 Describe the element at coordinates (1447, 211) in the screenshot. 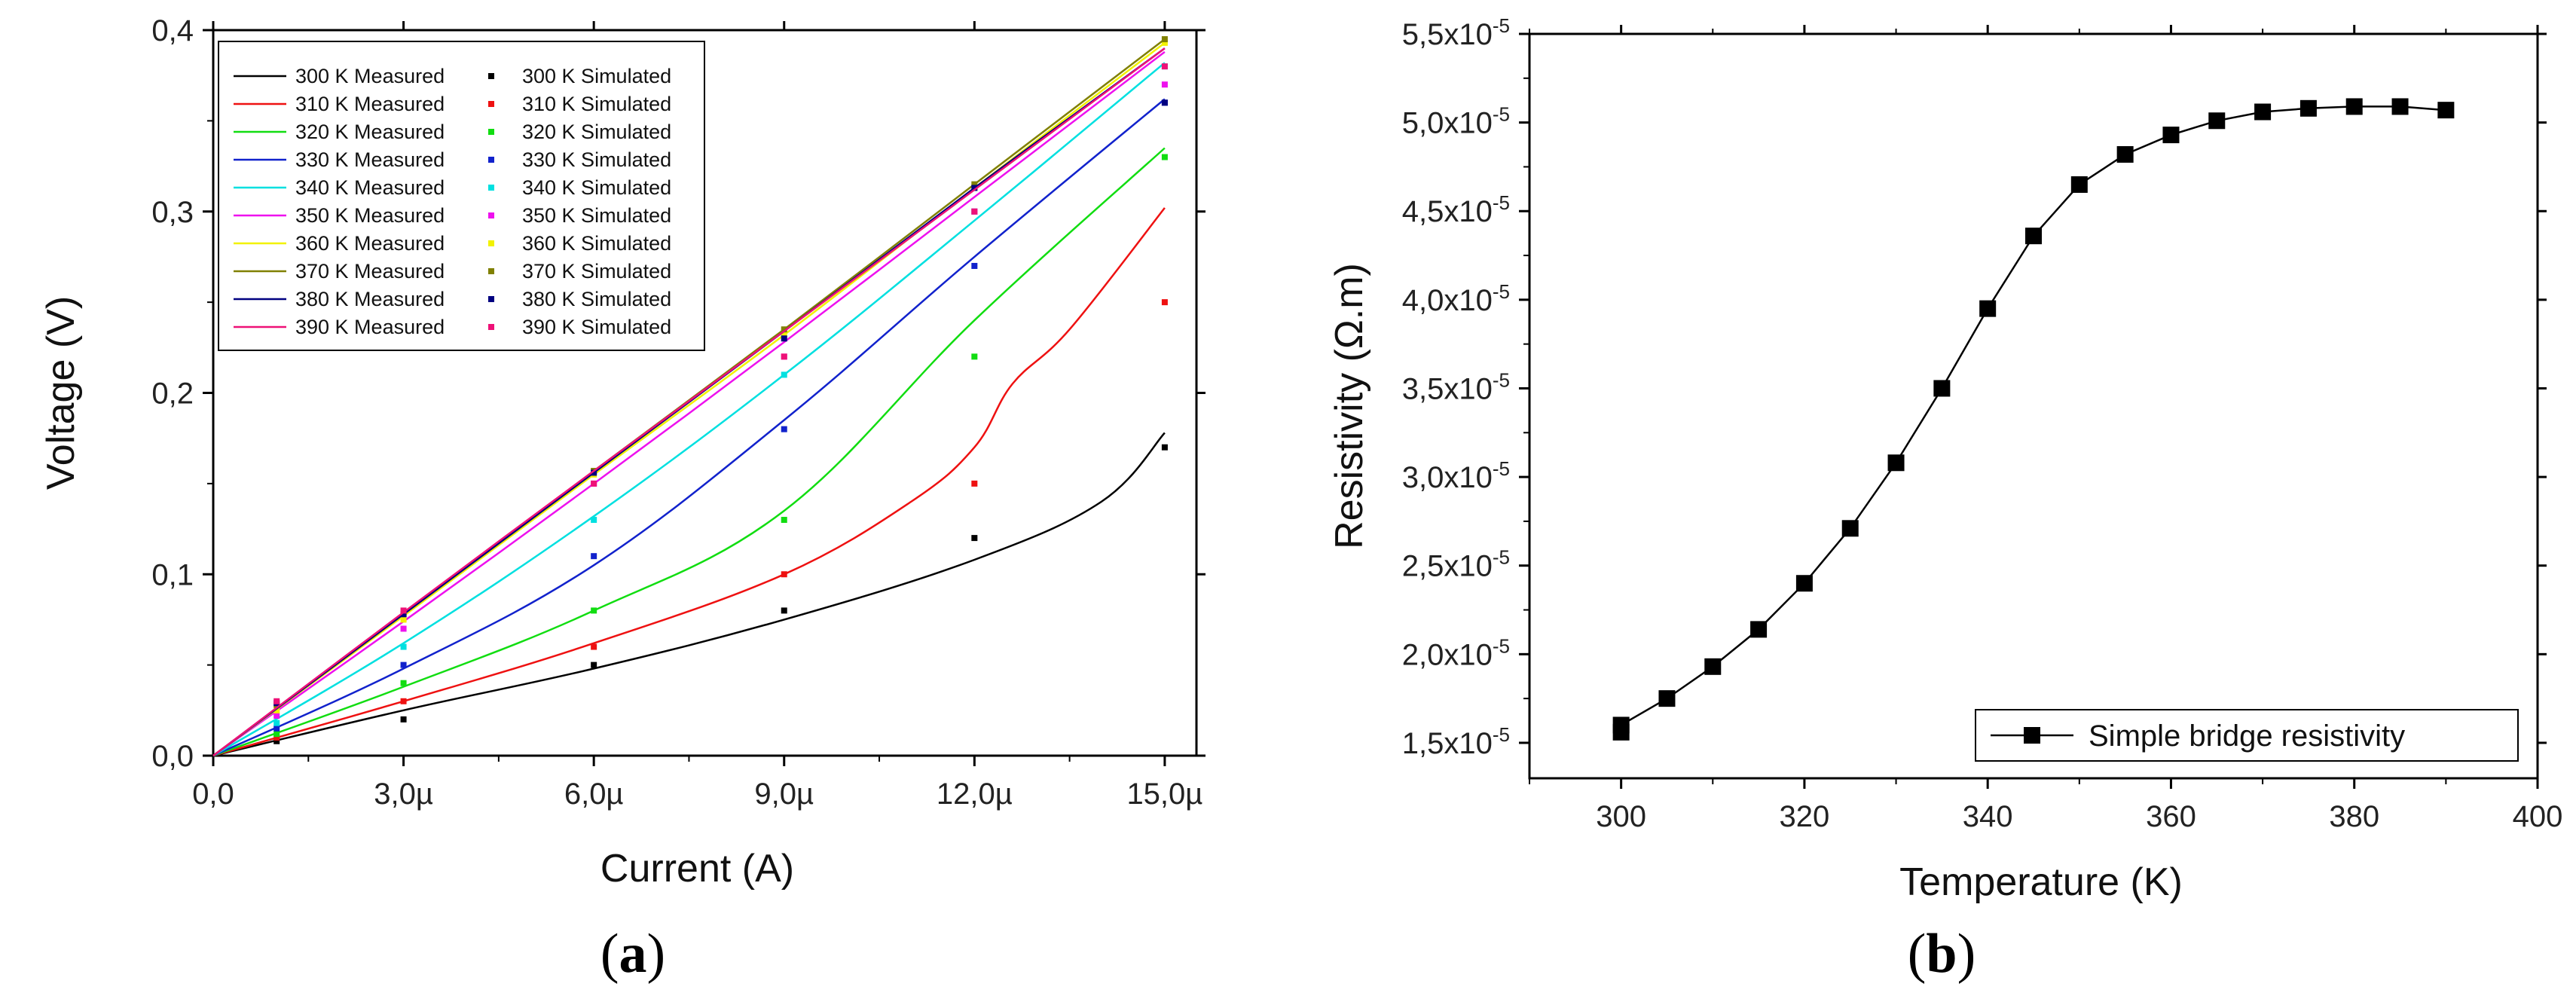

I see `y-tick-mantissa: 4,5x10` at that location.